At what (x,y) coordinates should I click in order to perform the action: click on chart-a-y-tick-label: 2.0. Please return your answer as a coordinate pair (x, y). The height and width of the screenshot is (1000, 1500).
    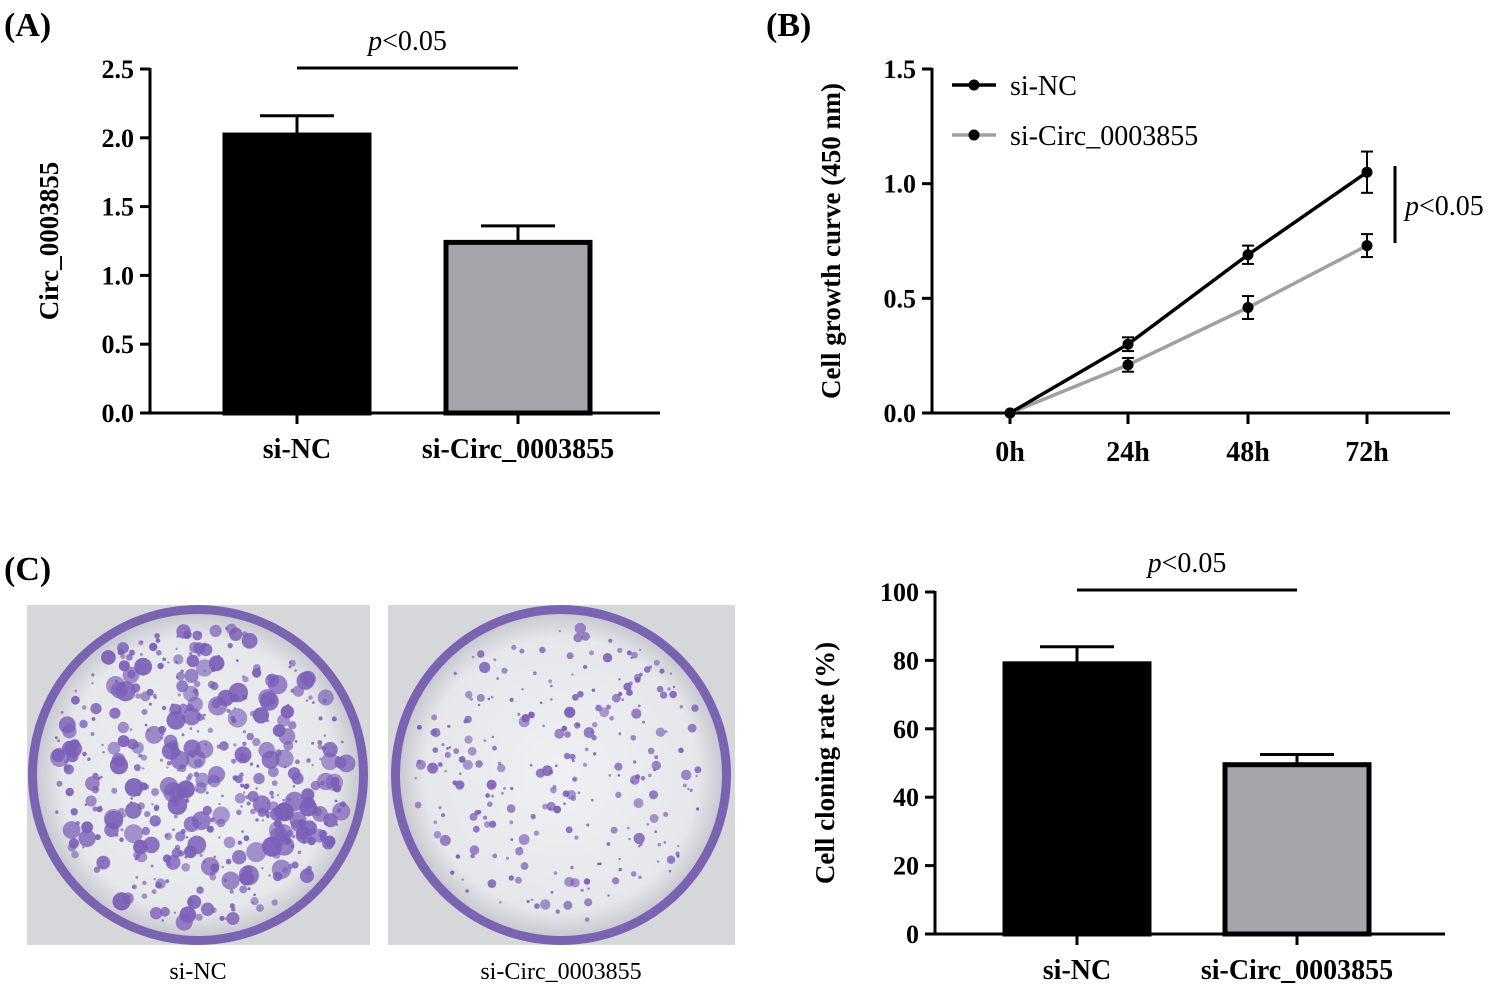
    Looking at the image, I should click on (118, 138).